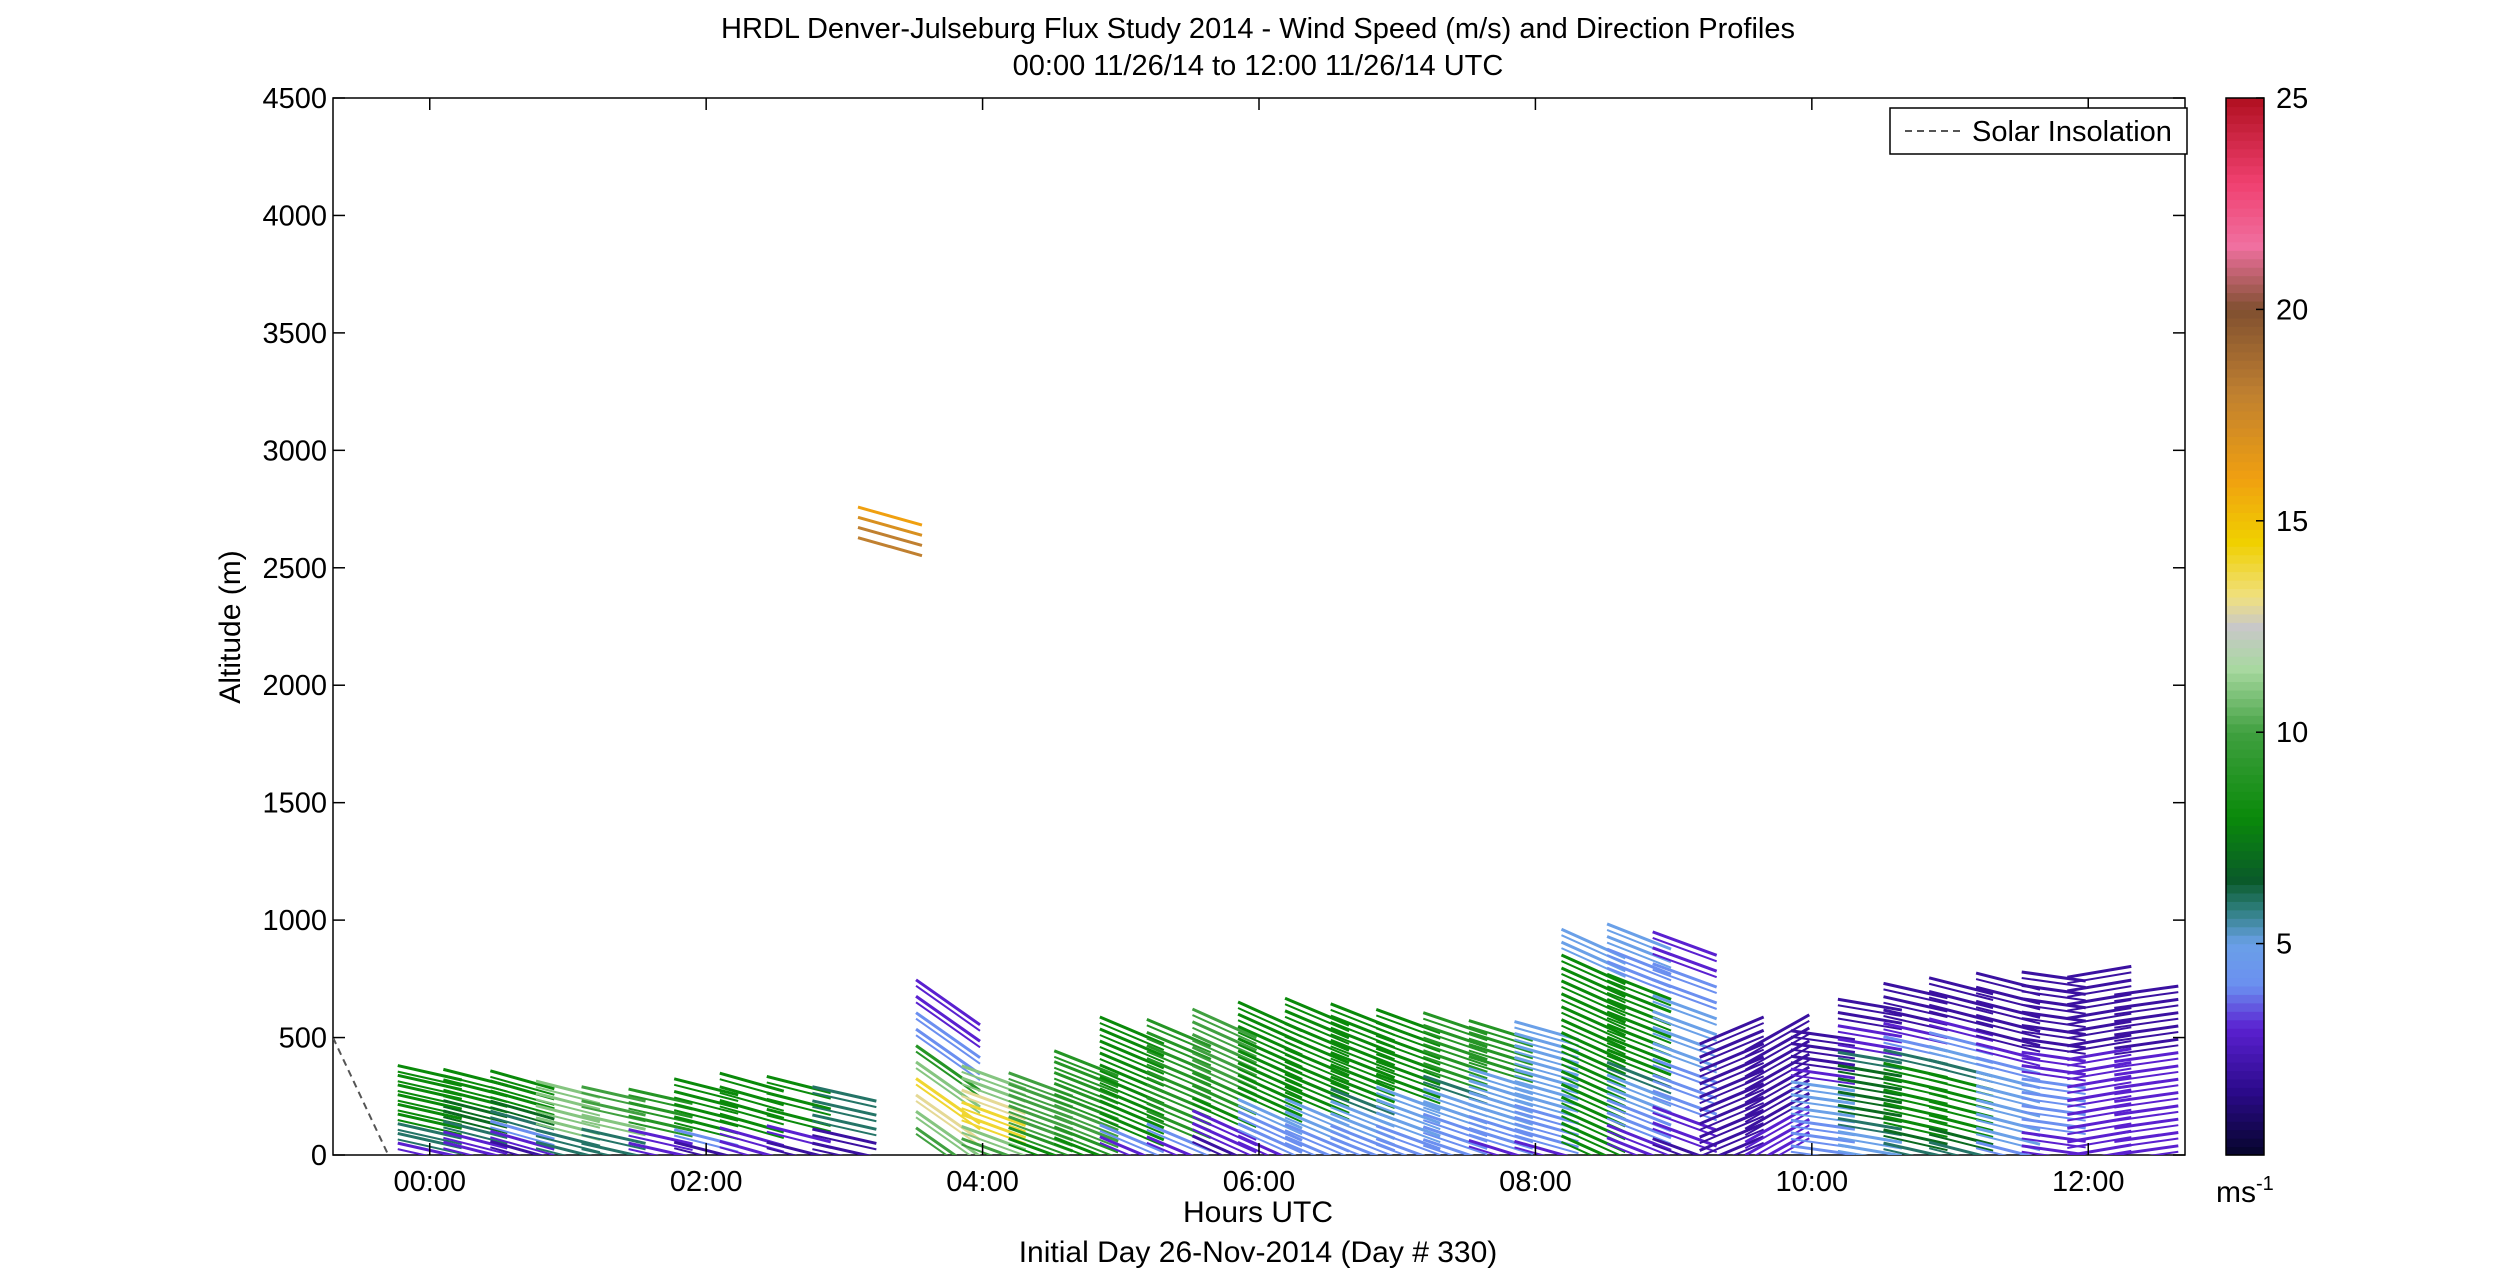  I want to click on solar-insolation-layer, so click(361, 1096).